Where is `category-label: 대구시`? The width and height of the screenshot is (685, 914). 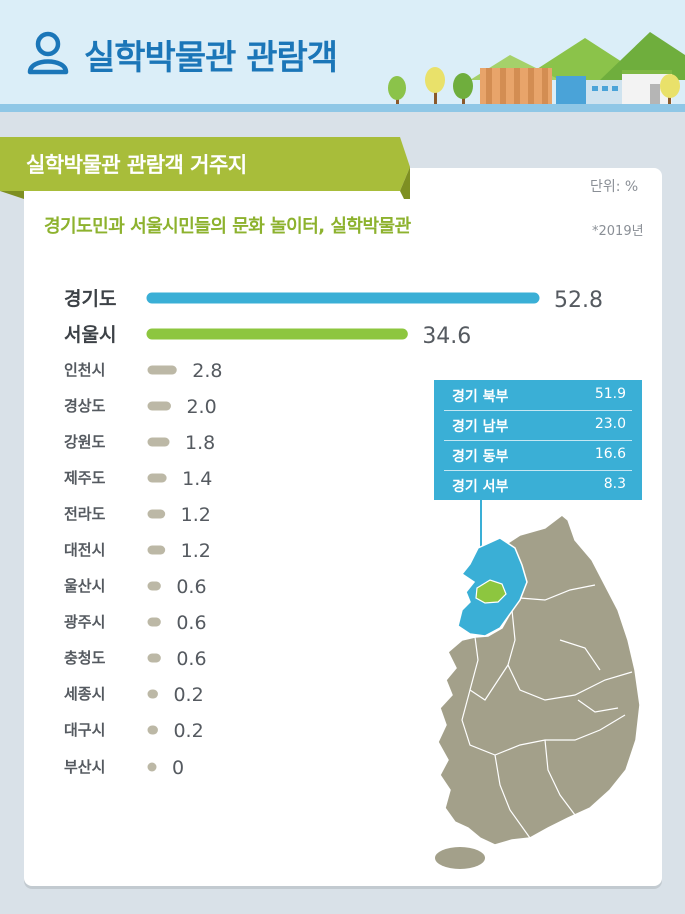
category-label: 대구시 is located at coordinates (84, 730).